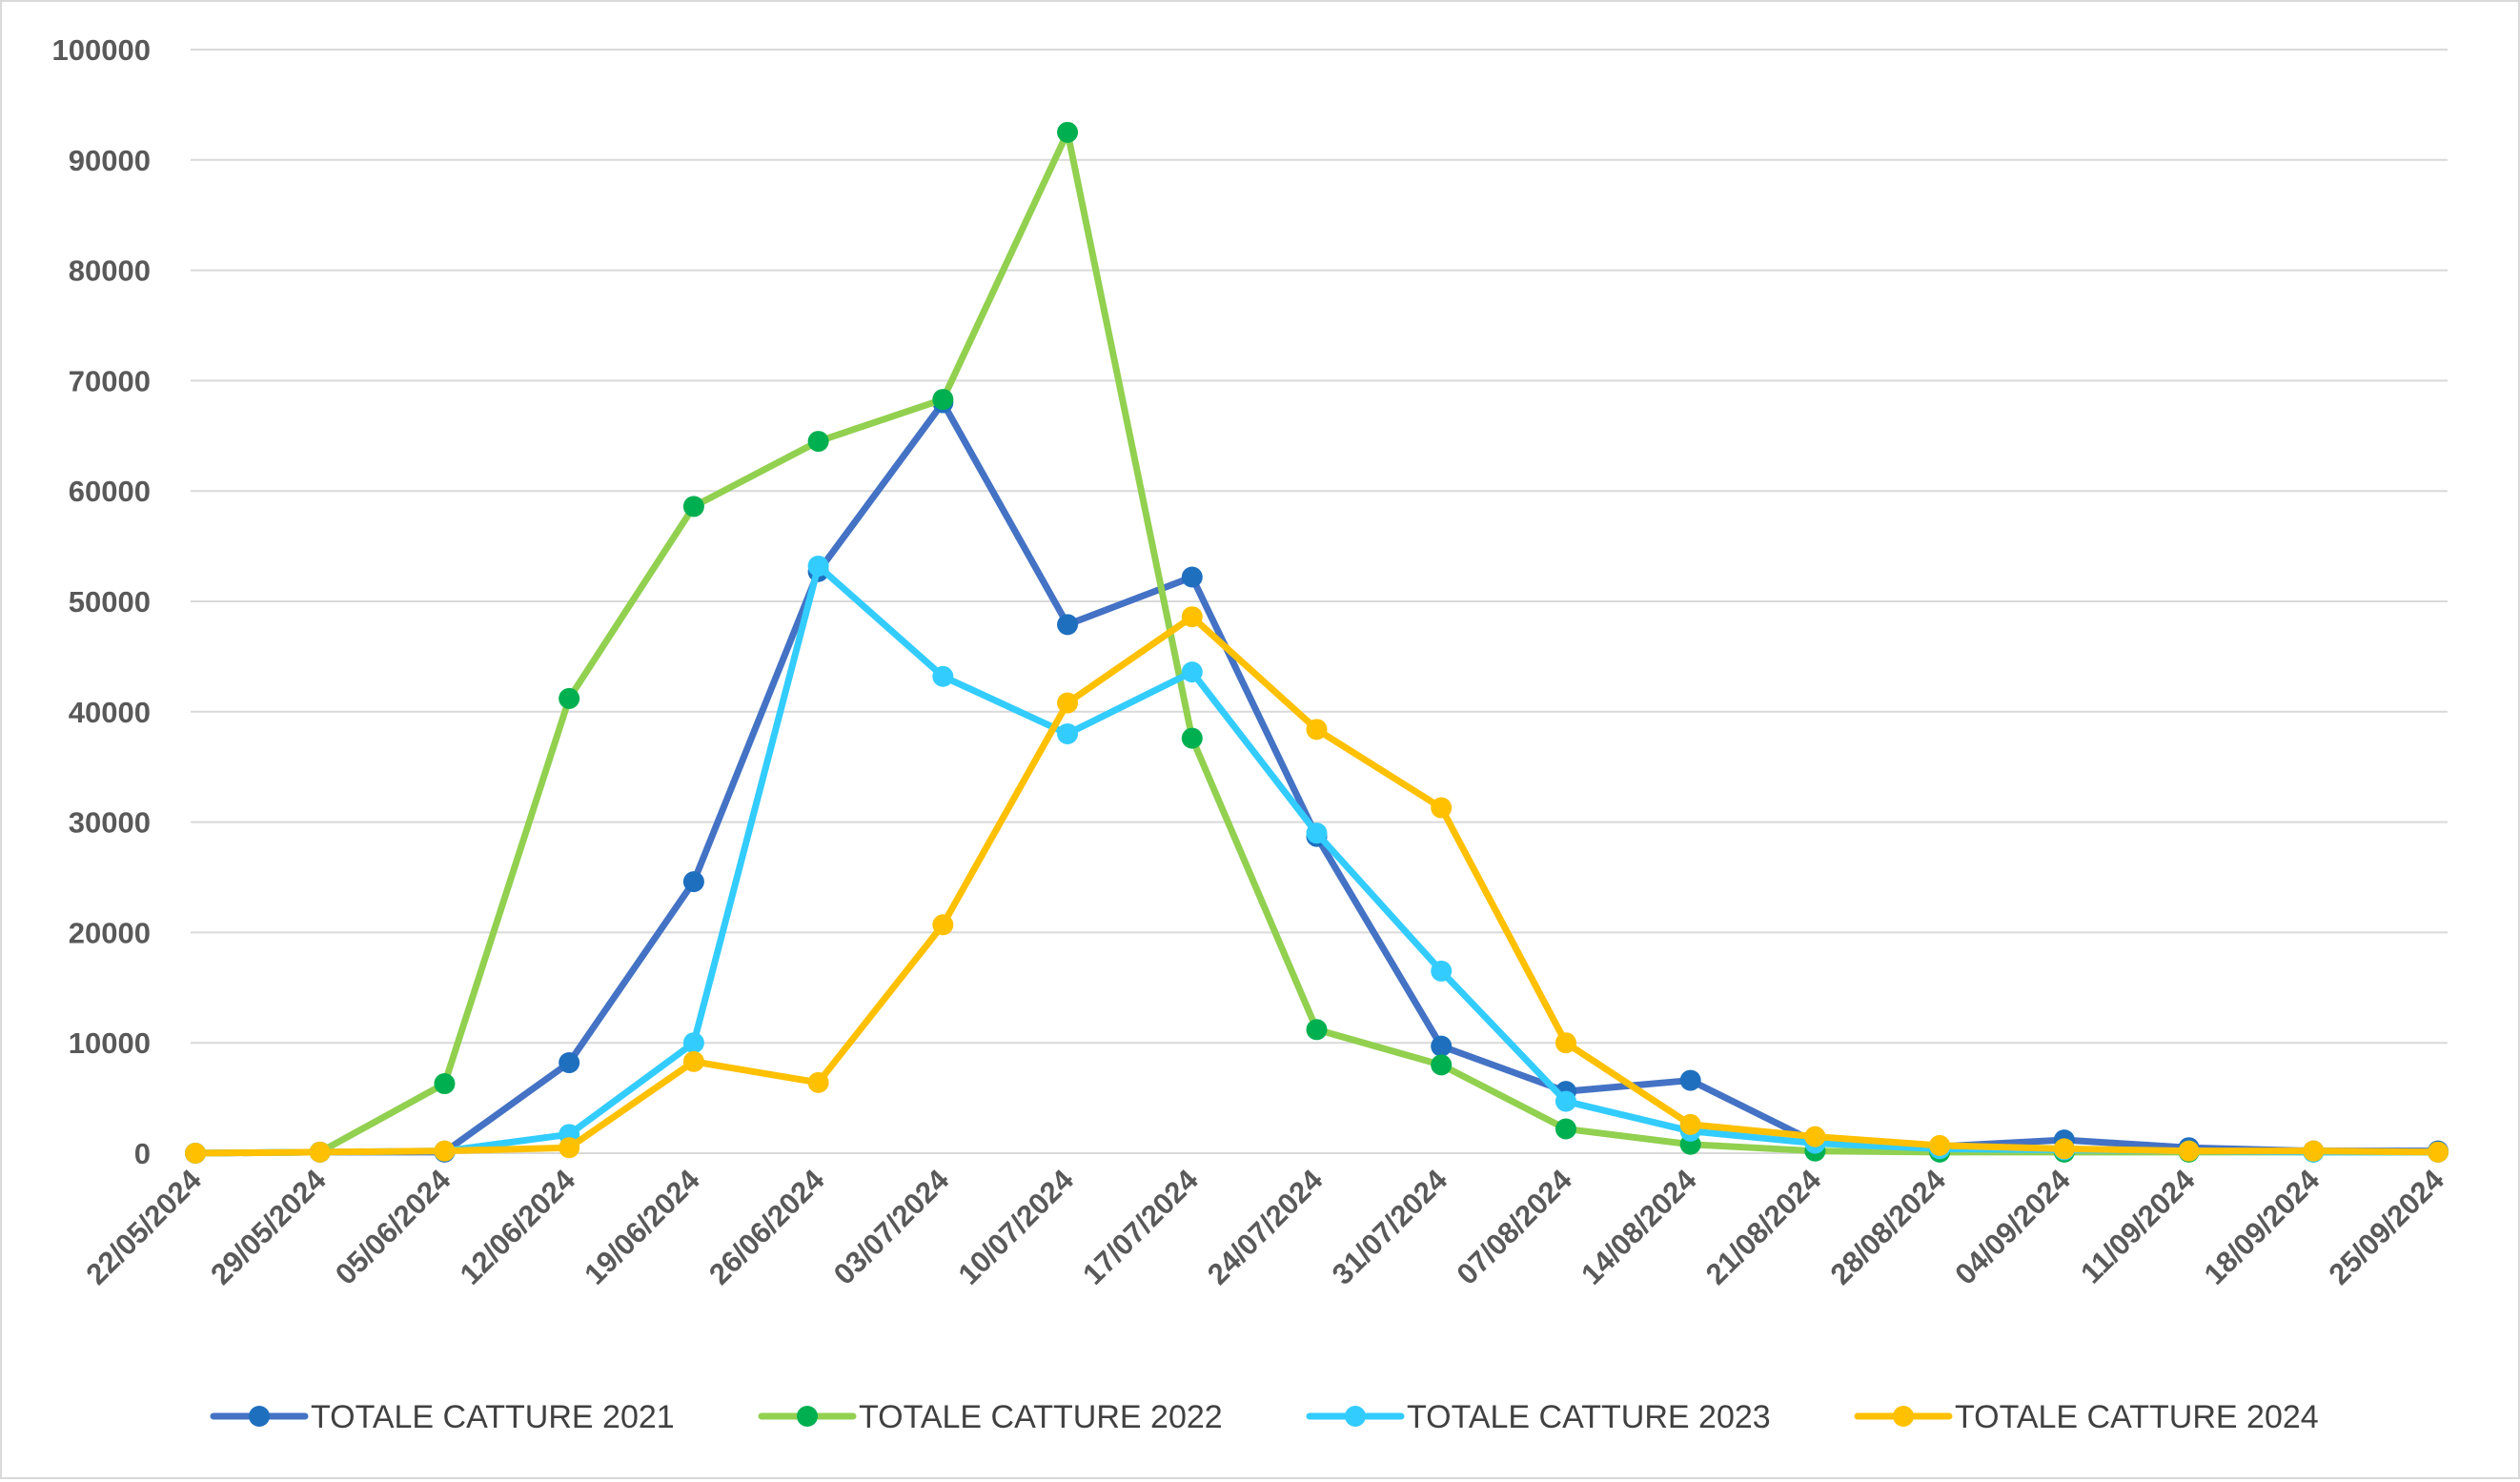  What do you see at coordinates (144, 1227) in the screenshot?
I see `x-tick-label: 22/05/2024` at bounding box center [144, 1227].